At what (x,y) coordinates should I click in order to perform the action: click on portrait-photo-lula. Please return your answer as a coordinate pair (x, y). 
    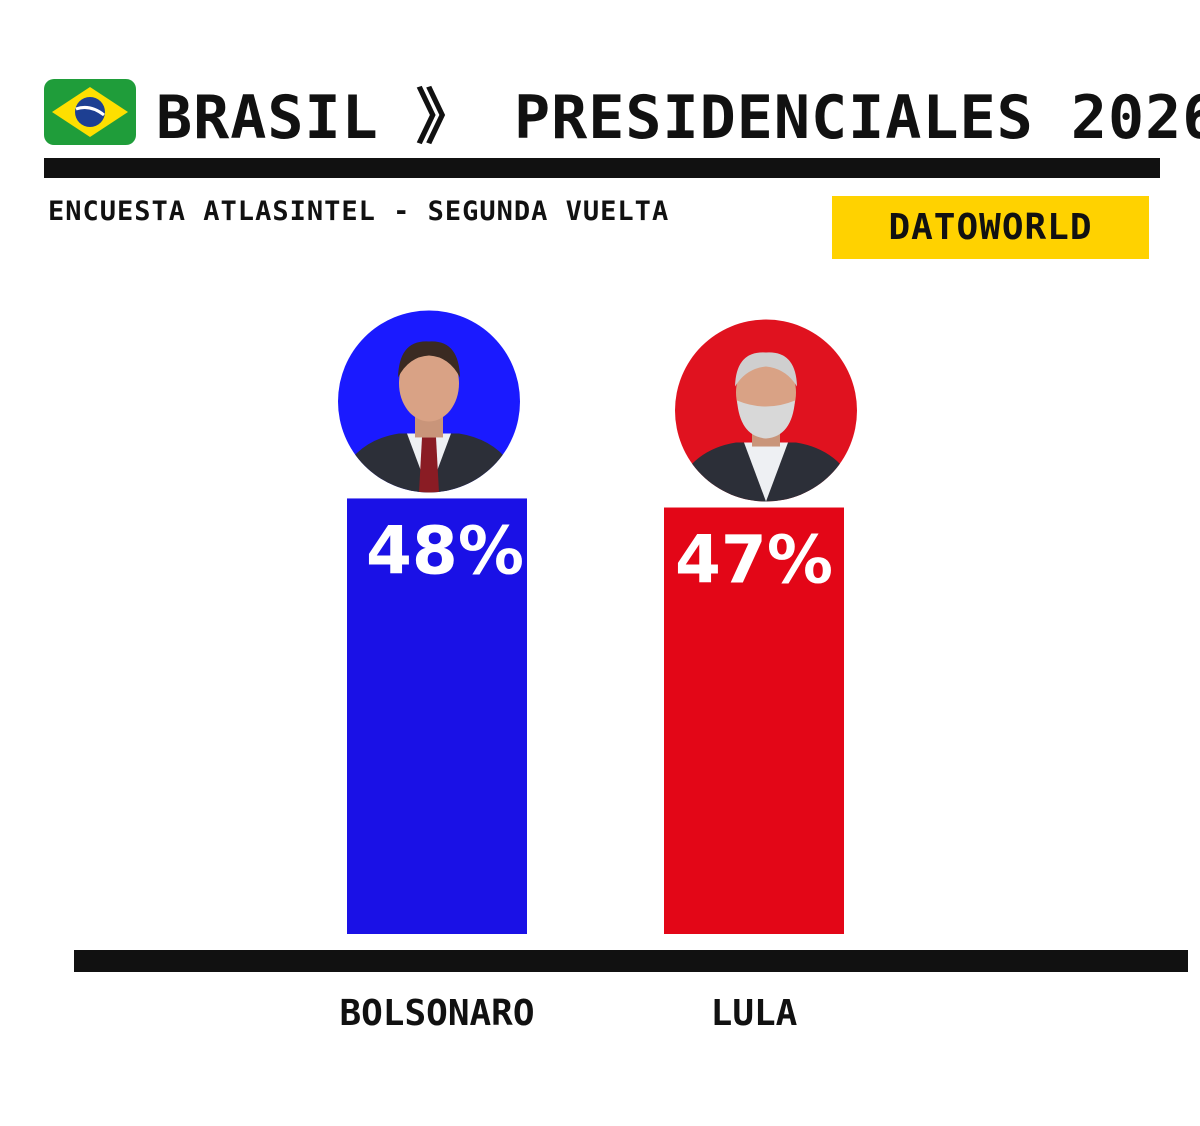
    Looking at the image, I should click on (766, 427).